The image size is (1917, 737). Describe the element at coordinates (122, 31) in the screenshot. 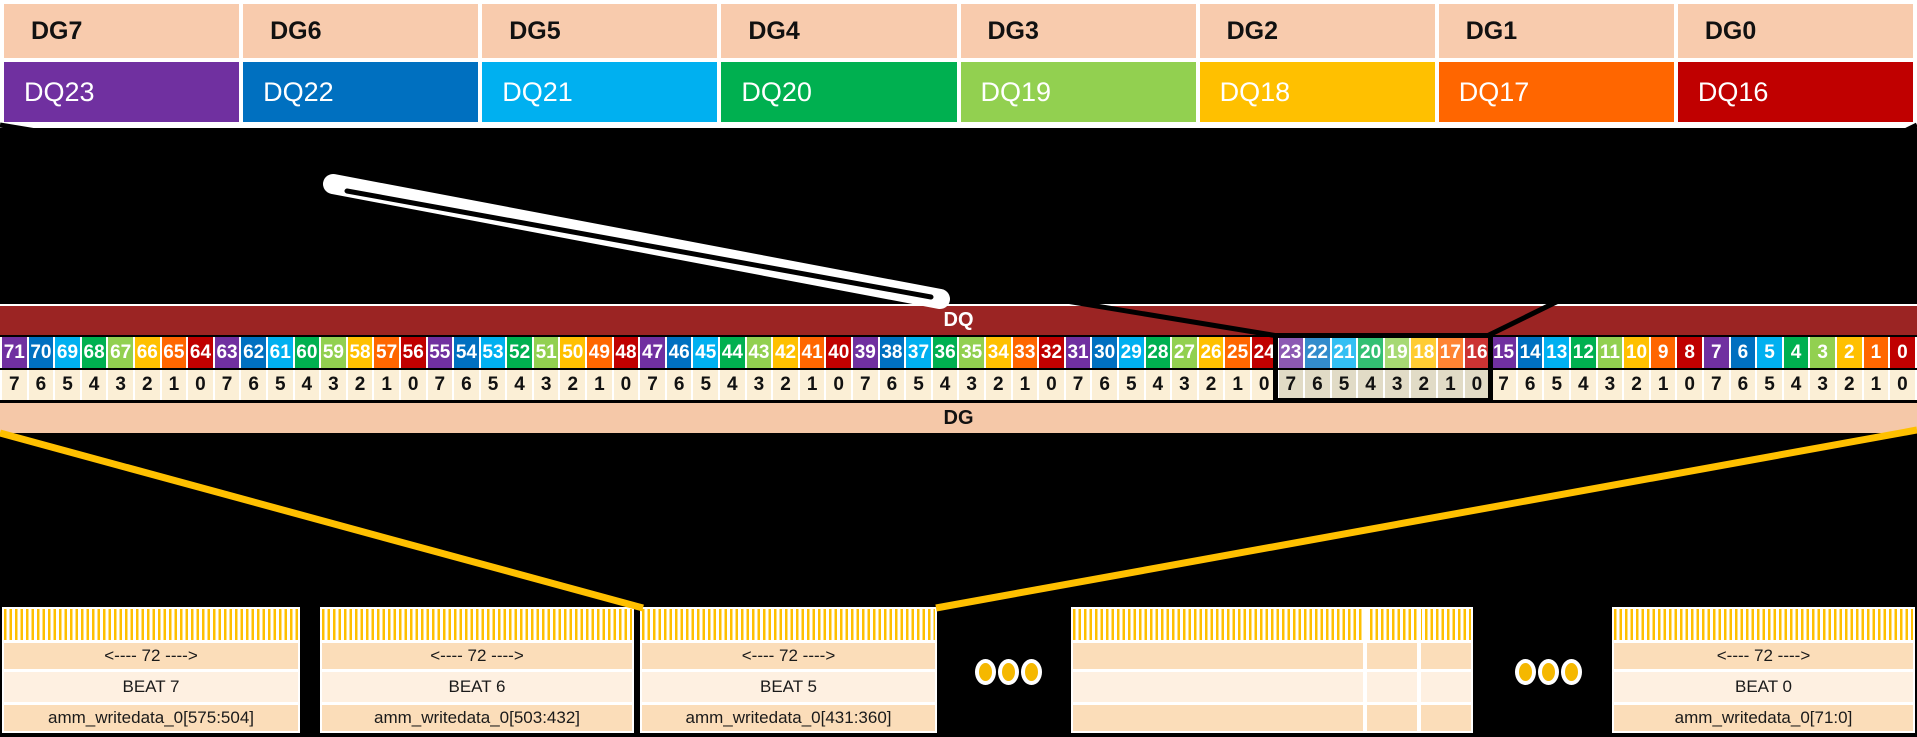

I see `dg-group-cell: DG7` at that location.